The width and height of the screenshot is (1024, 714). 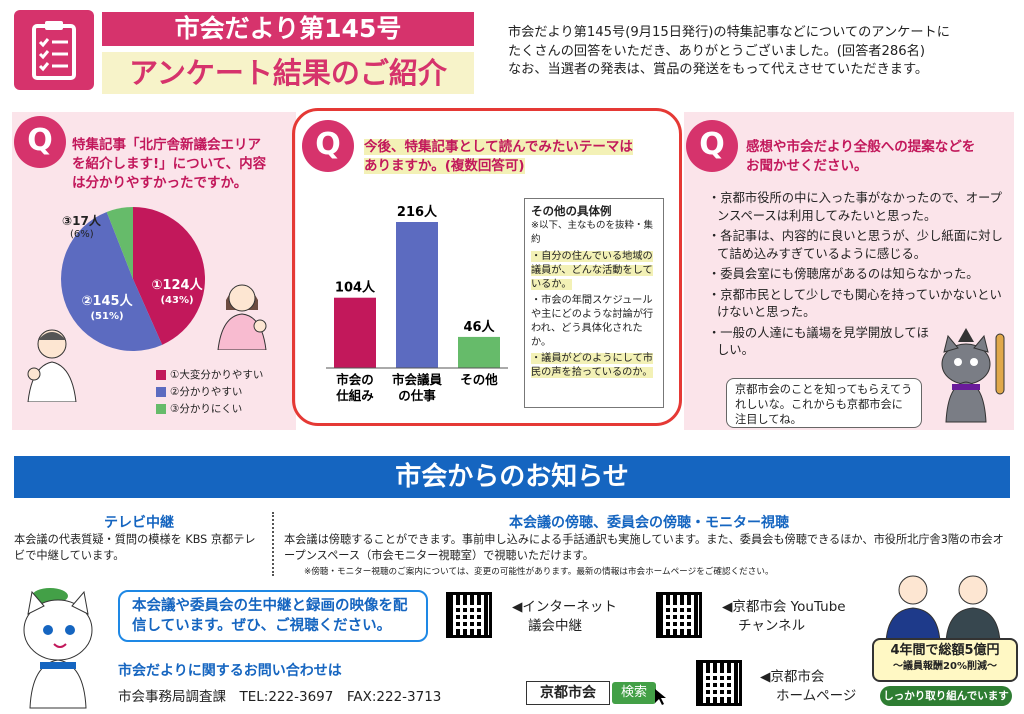 What do you see at coordinates (718, 69) in the screenshot?
I see `intro-line: なお、当選者の発表は、賞品の発送をもって代えさせていただきます。` at bounding box center [718, 69].